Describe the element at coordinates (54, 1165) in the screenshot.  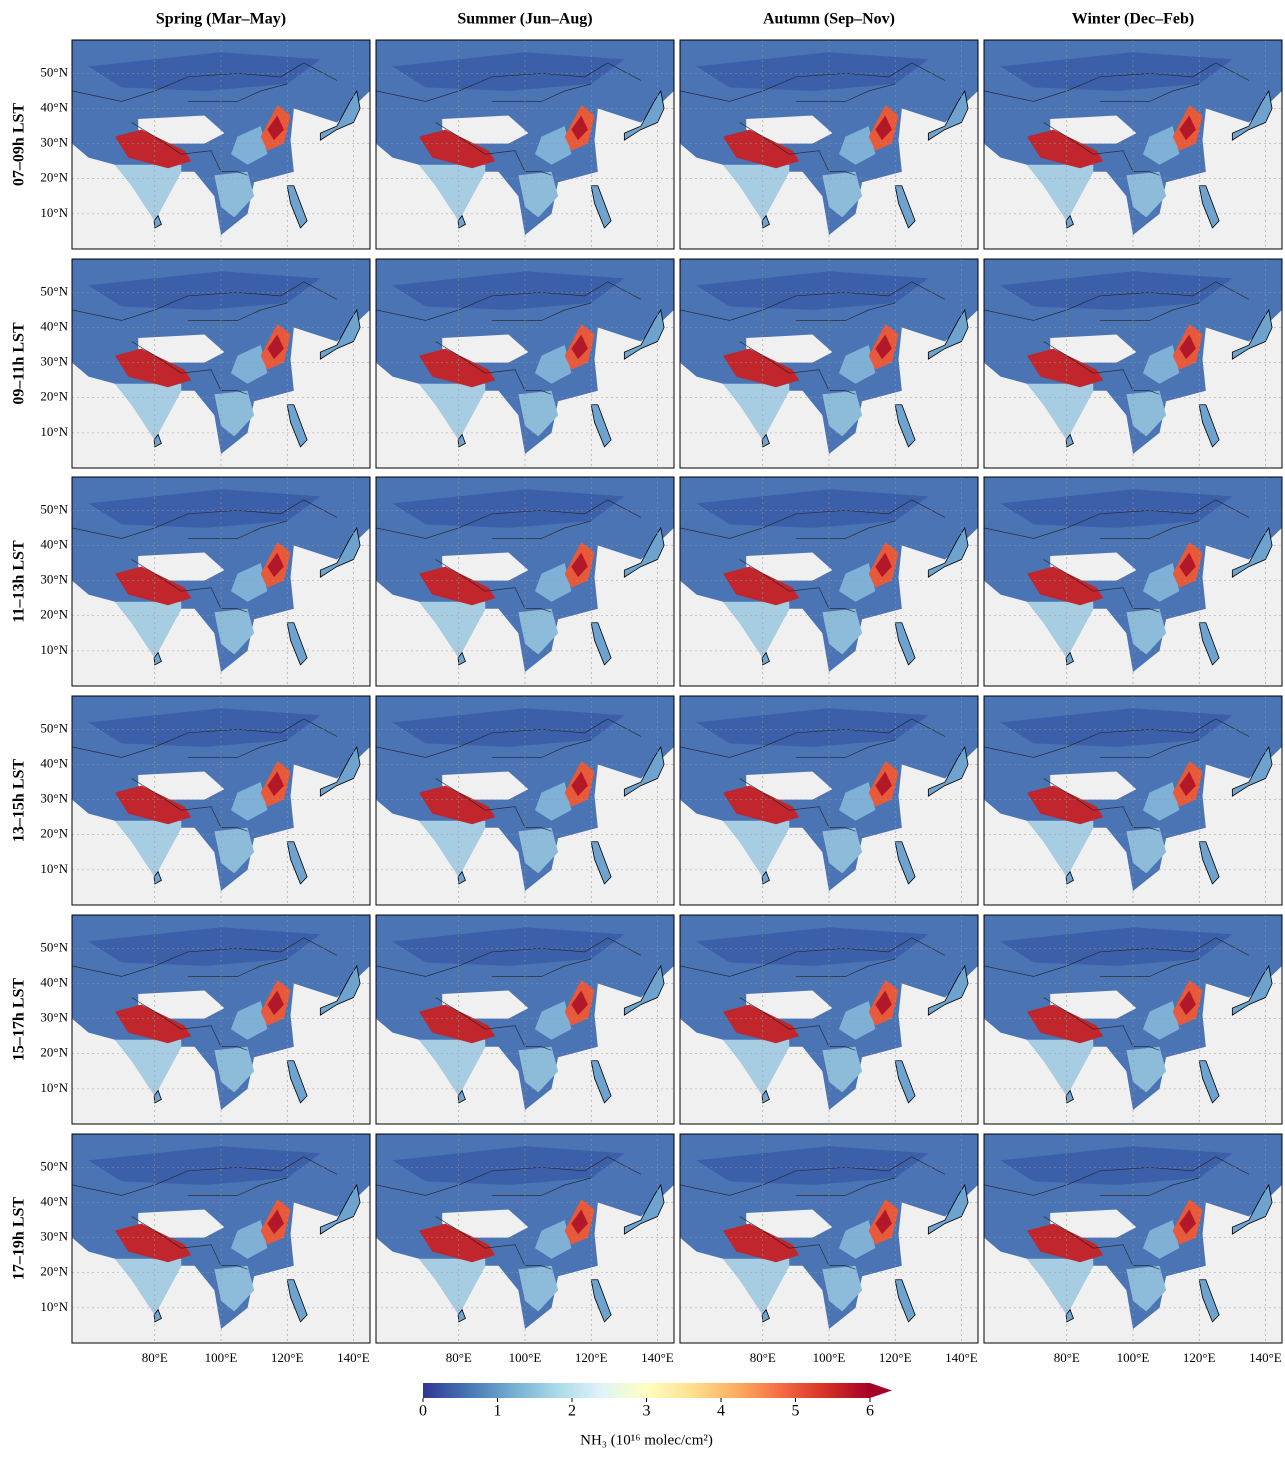
I see `lat-tick-label: 50°N` at that location.